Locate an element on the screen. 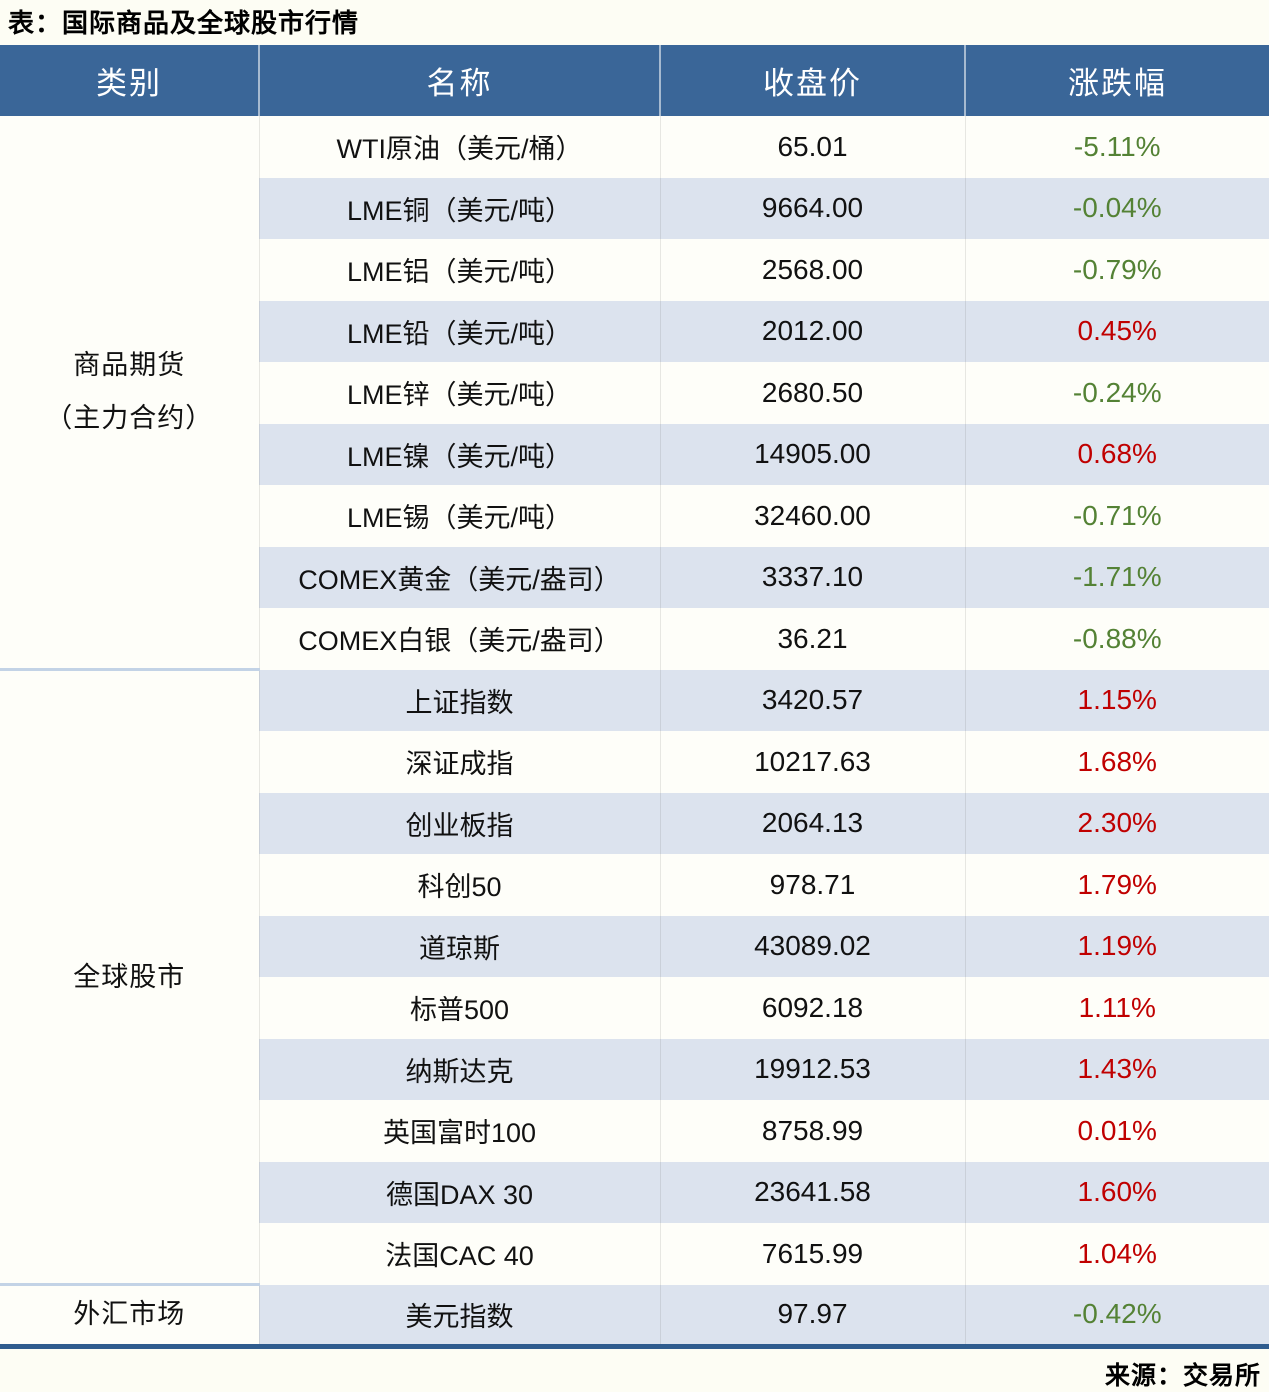  category-cell: 全球股市 is located at coordinates (129, 976).